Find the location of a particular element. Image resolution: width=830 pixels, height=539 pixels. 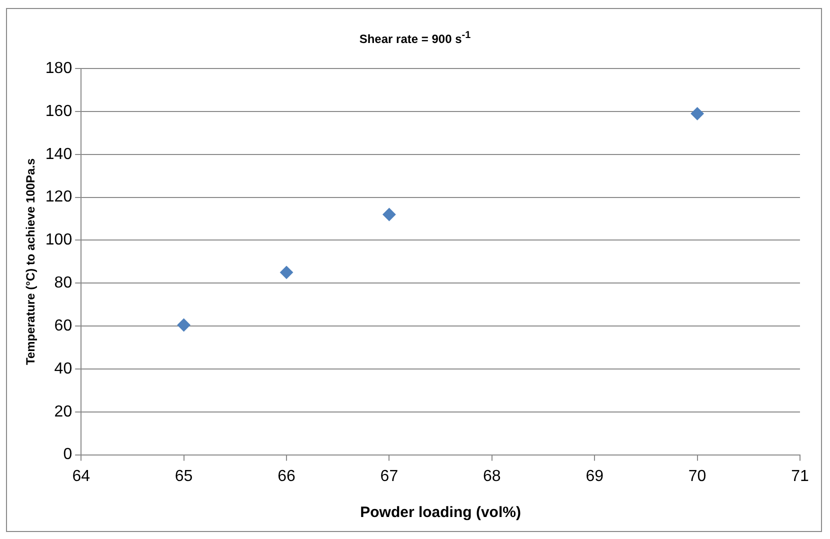

x-tick-label: 68 is located at coordinates (492, 476).